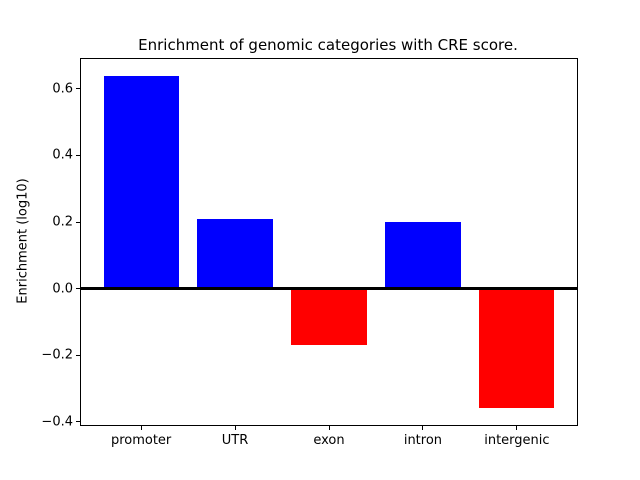 The image size is (640, 480). Describe the element at coordinates (62, 289) in the screenshot. I see `y-tick-label-0.0: 0.0` at that location.